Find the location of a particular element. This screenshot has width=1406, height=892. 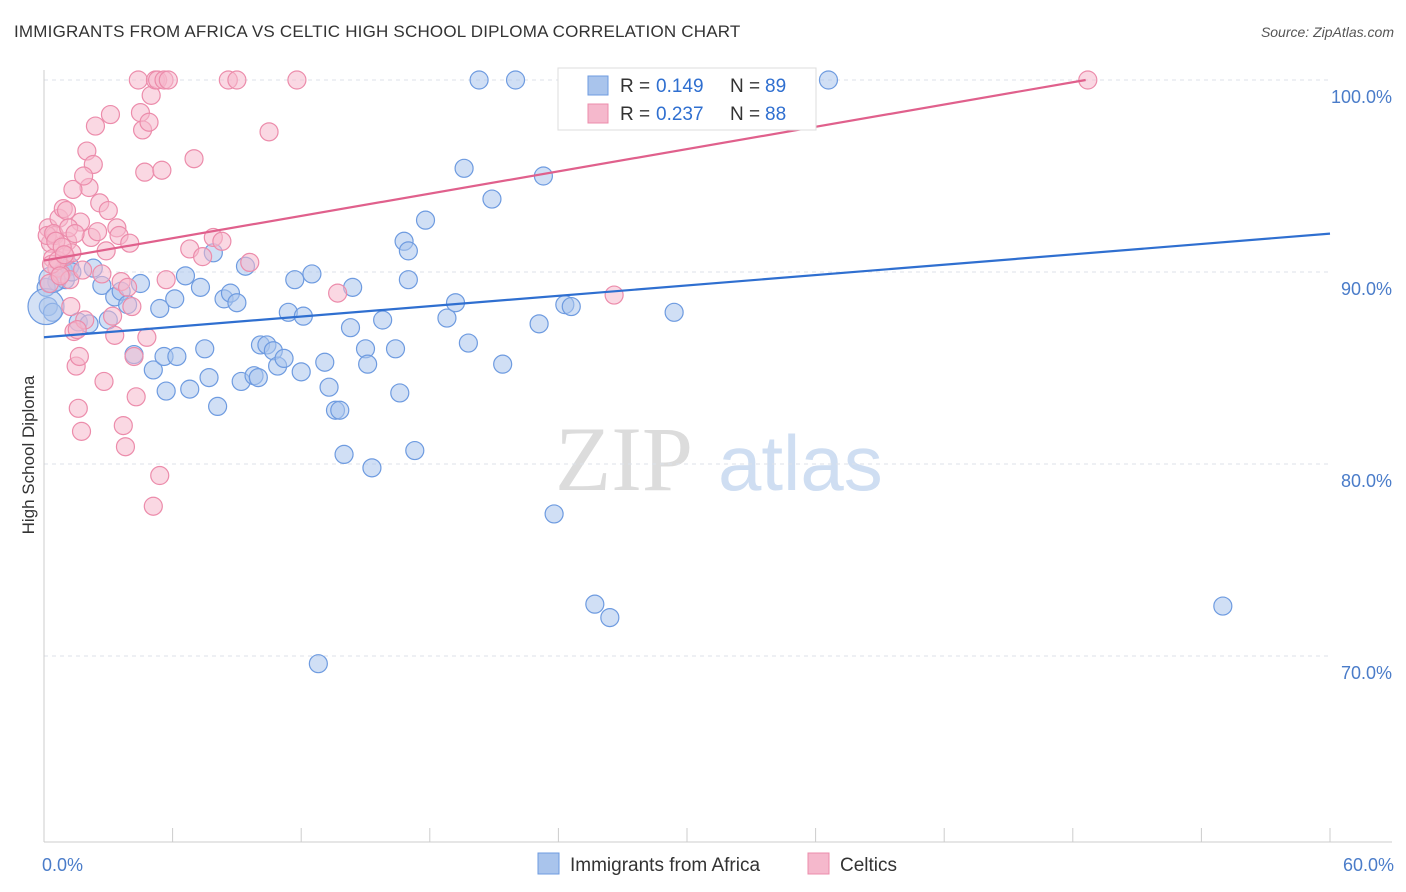

series-legend-swatch-africa is located at coordinates (548, 863).